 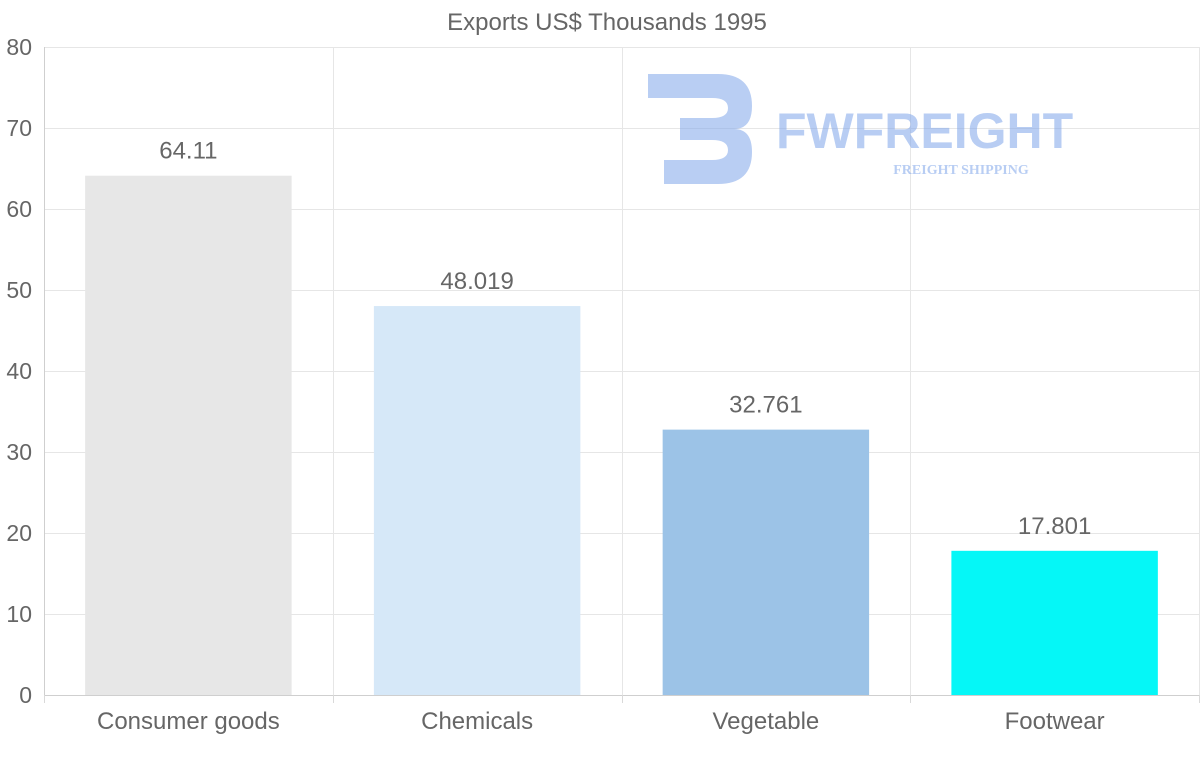 I want to click on y-tick-label: 10, so click(x=19, y=614).